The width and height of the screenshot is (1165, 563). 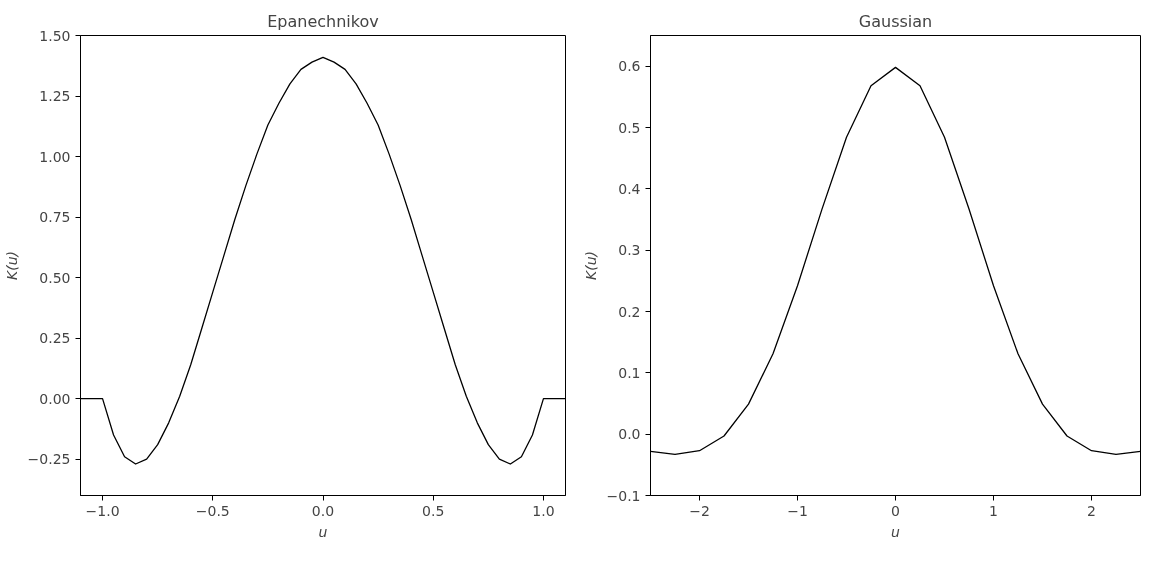 What do you see at coordinates (993, 510) in the screenshot?
I see `x-tick-label: 1` at bounding box center [993, 510].